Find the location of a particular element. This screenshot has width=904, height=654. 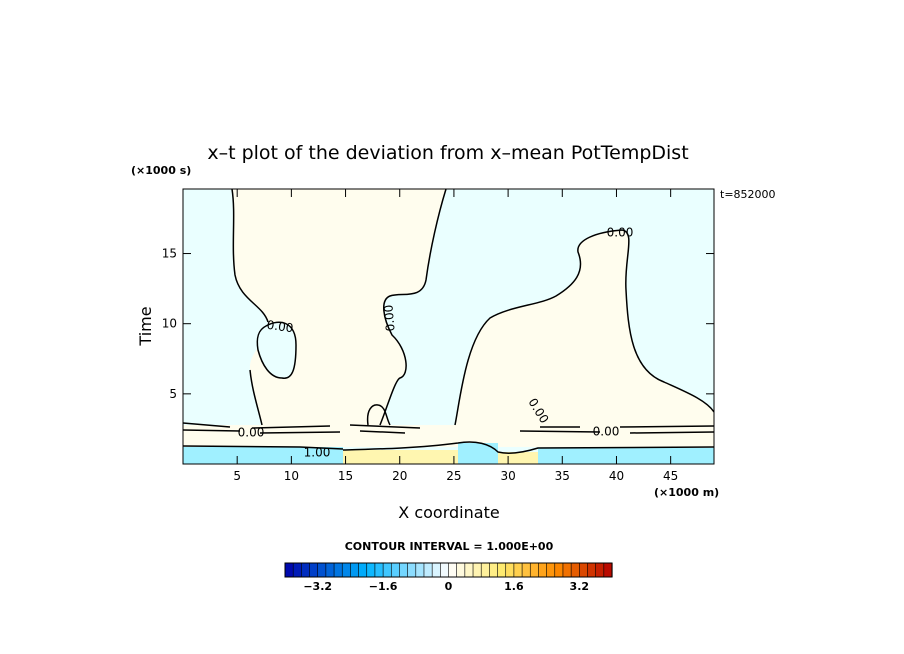

contour-band-upper is located at coordinates (448, 425).